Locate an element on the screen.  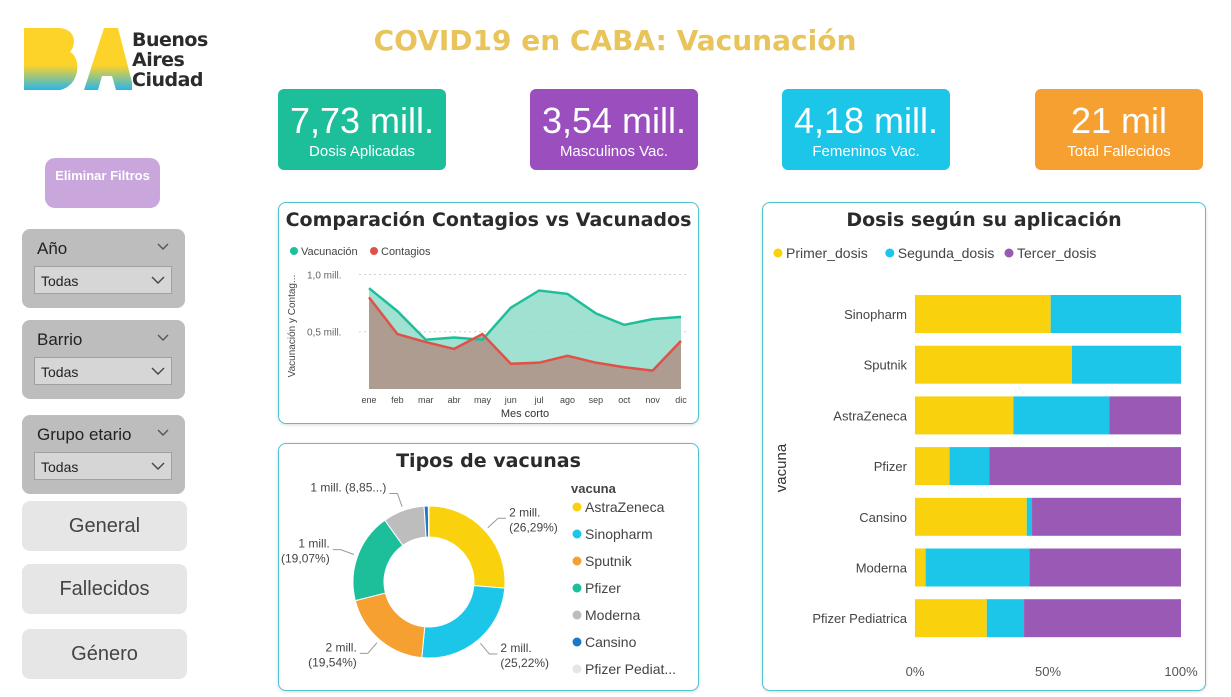
kpi-fallecidos: 21 mil Total Fallecidos is located at coordinates (1119, 129).